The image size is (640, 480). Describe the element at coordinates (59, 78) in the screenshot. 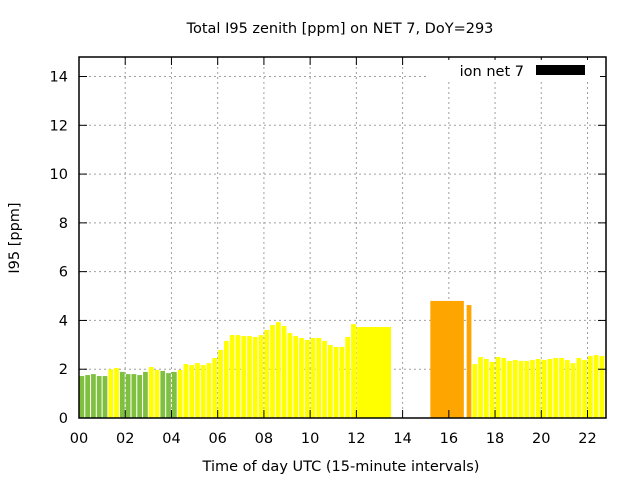

I see `y-tick-label: 14` at that location.